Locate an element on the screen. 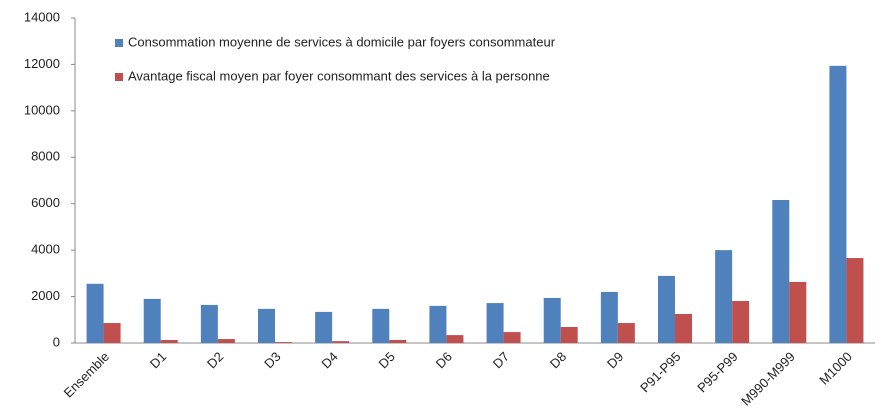 This screenshot has height=414, width=880. x-tick-label: P95-P99 is located at coordinates (717, 372).